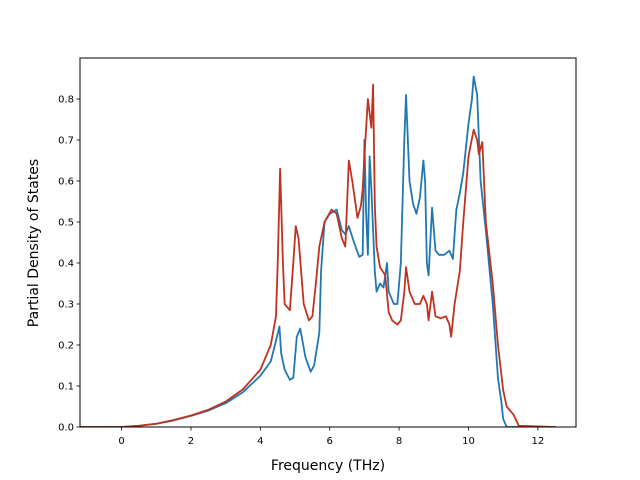 The image size is (640, 480). What do you see at coordinates (191, 441) in the screenshot?
I see `x-tick-label: 2` at bounding box center [191, 441].